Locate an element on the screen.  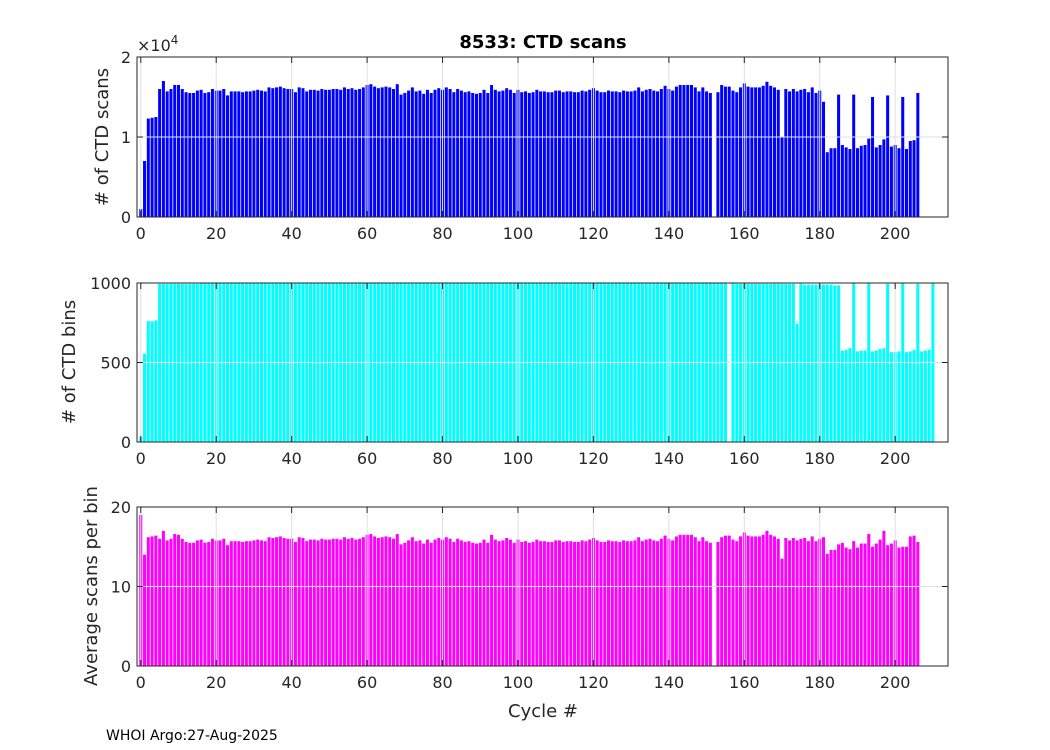
x-tick-label-avg-scans-40: 40 is located at coordinates (291, 682).